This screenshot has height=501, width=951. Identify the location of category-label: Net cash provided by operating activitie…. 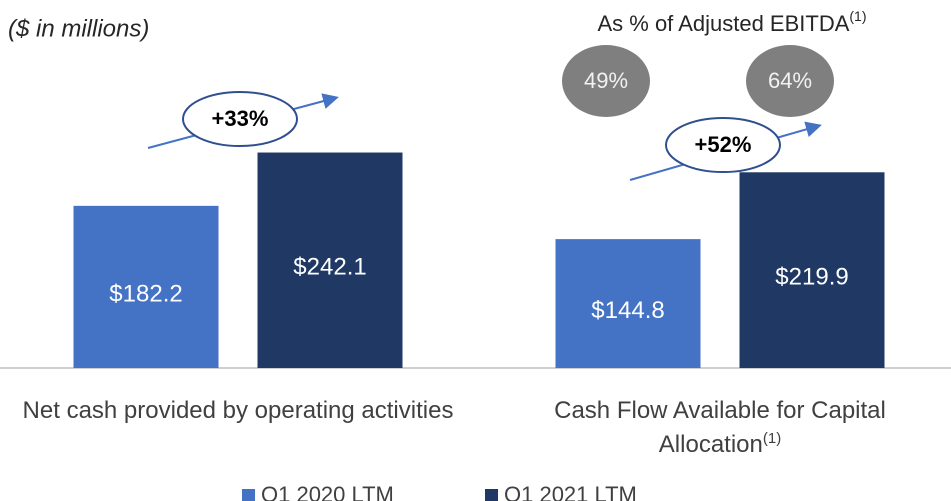
(238, 411).